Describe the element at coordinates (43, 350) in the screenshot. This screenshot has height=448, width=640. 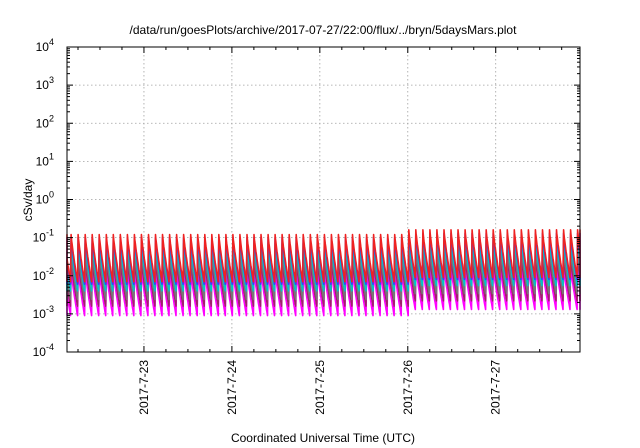
I see `y-tick-label: 10⁻⁴` at that location.